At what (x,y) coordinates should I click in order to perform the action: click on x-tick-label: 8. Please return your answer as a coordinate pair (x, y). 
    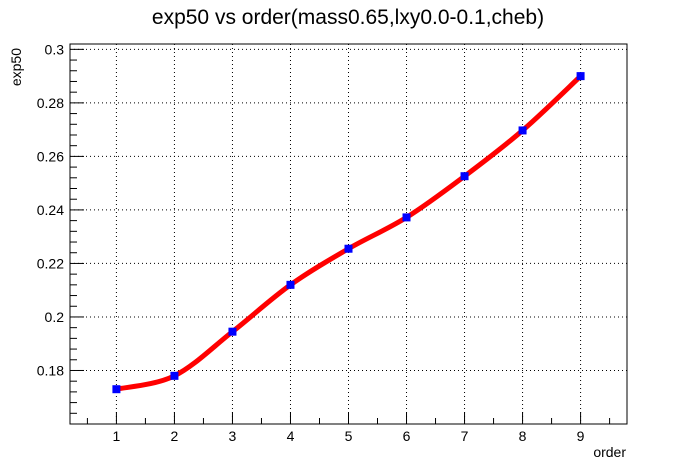
    Looking at the image, I should click on (523, 436).